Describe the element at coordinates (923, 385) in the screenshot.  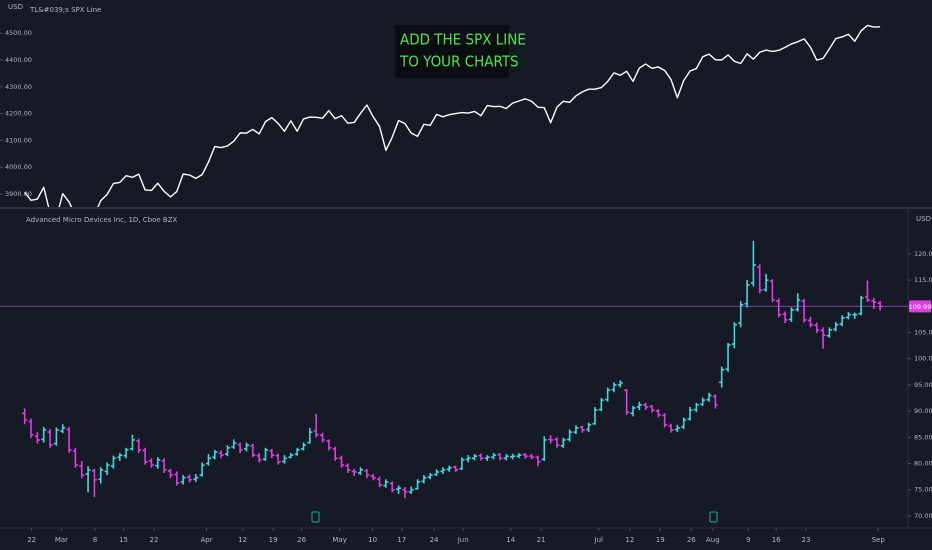
I see `y-tick-label: 95.00` at that location.